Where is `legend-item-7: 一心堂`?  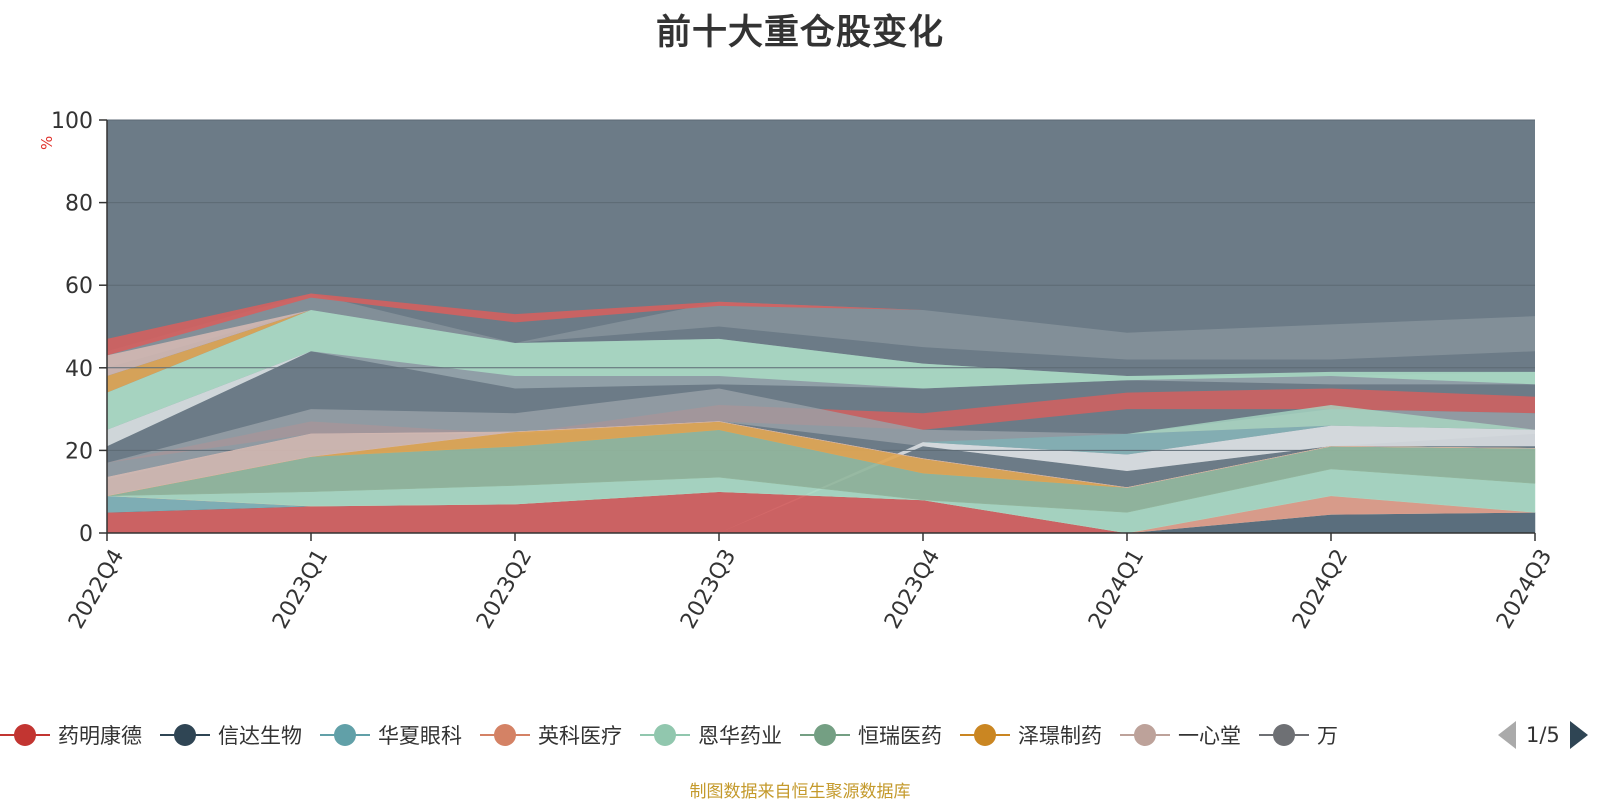
legend-item-7: 一心堂 is located at coordinates (1180, 735).